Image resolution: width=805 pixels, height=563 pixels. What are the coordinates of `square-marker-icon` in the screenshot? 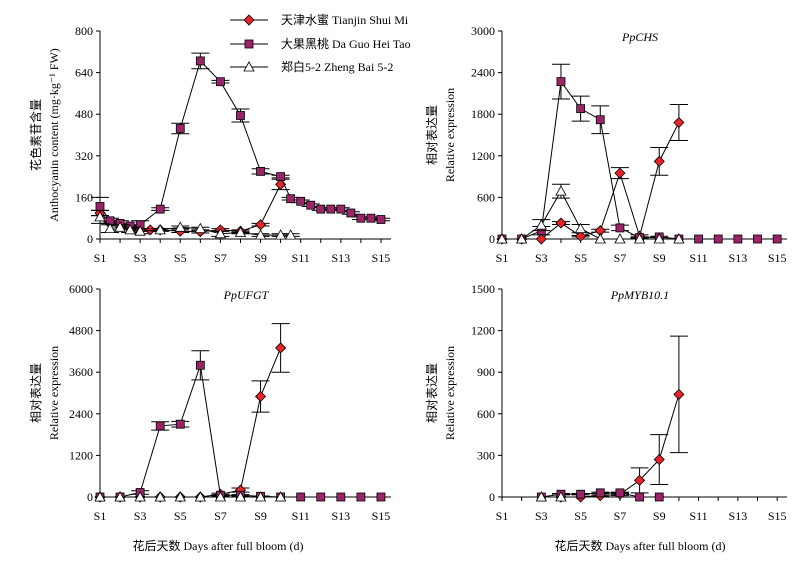 It's located at (249, 44).